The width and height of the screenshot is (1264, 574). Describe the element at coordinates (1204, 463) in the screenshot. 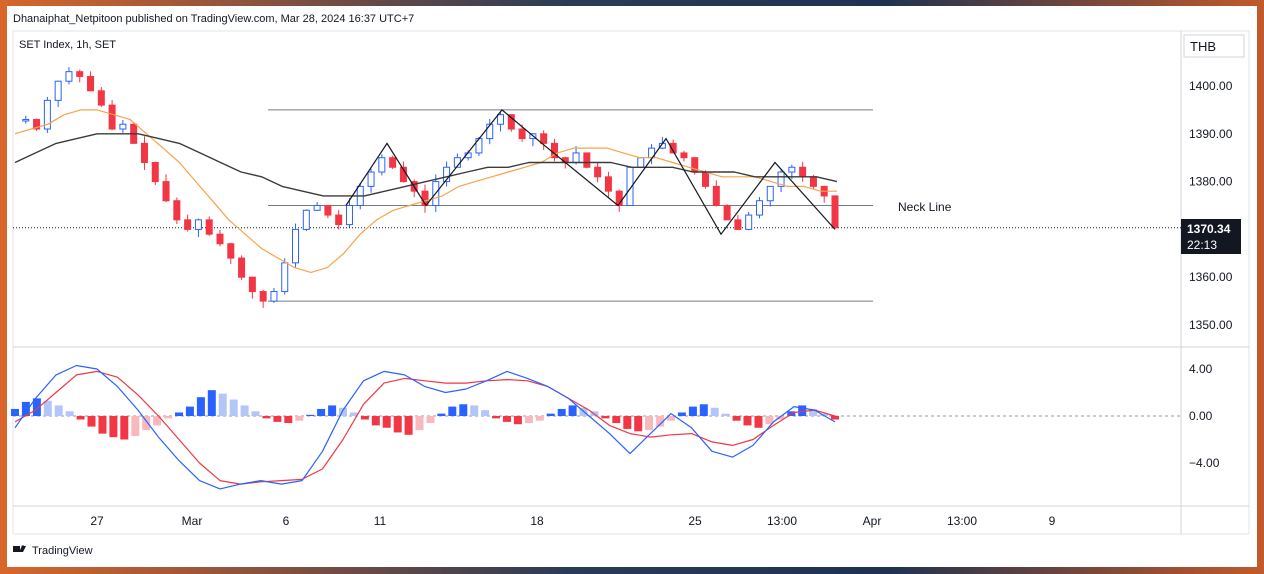

I see `macd-tick-label: −4.00` at that location.